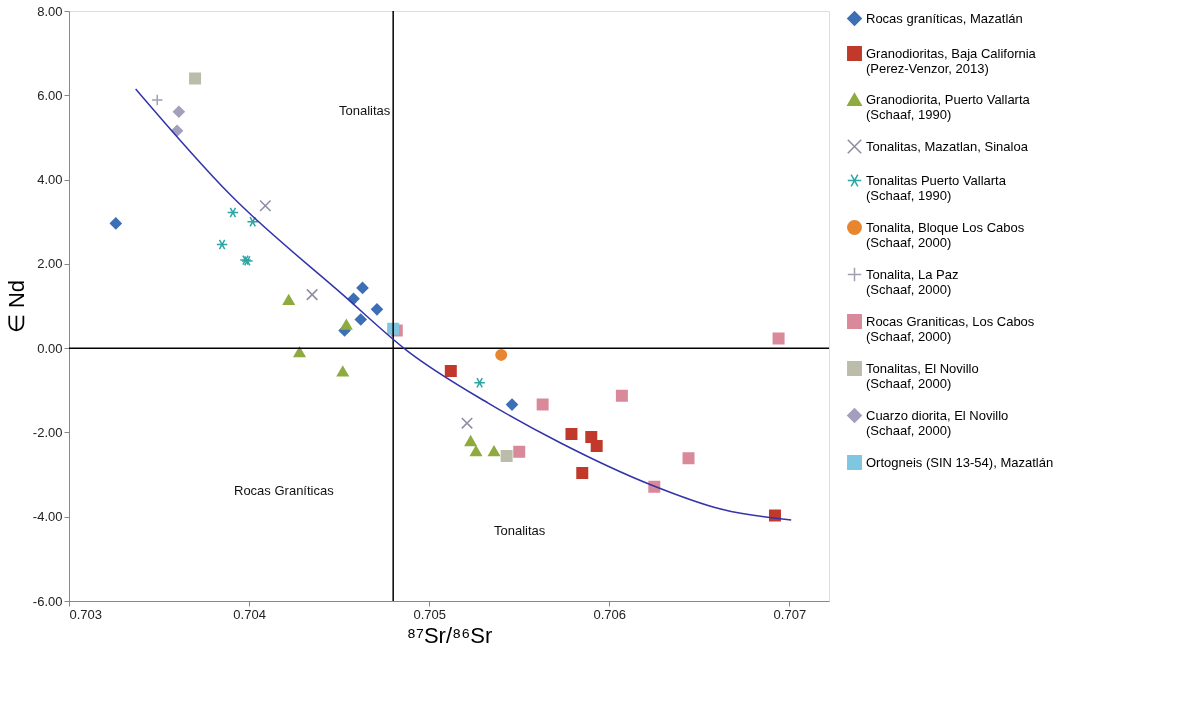  I want to click on y-tick-label: 2.00, so click(50, 264).